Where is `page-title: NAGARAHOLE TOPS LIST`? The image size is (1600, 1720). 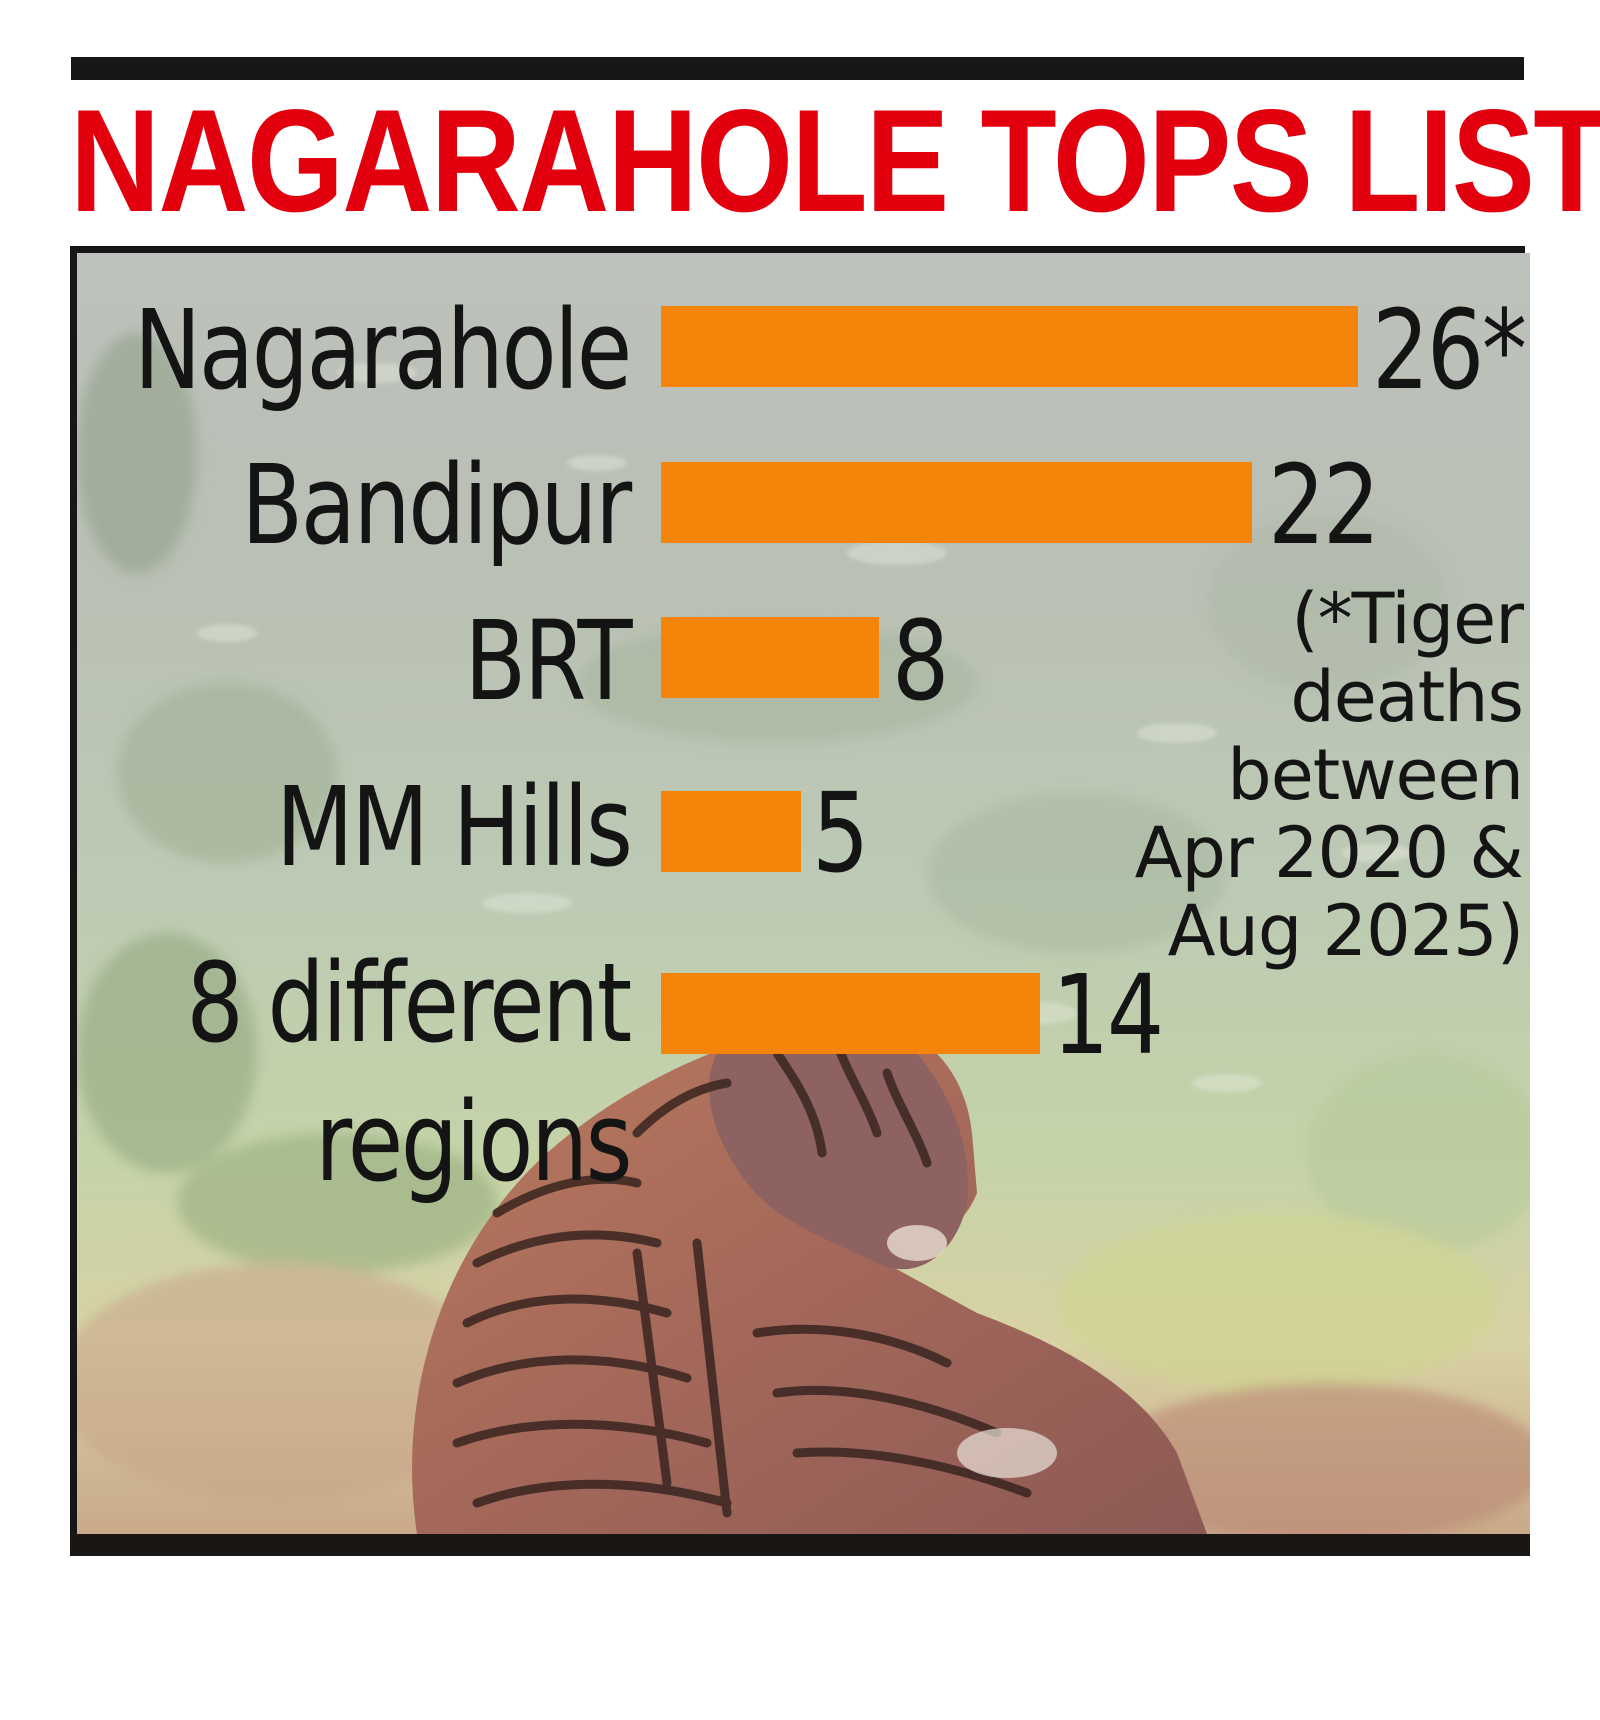
page-title: NAGARAHOLE TOPS LIST is located at coordinates (835, 161).